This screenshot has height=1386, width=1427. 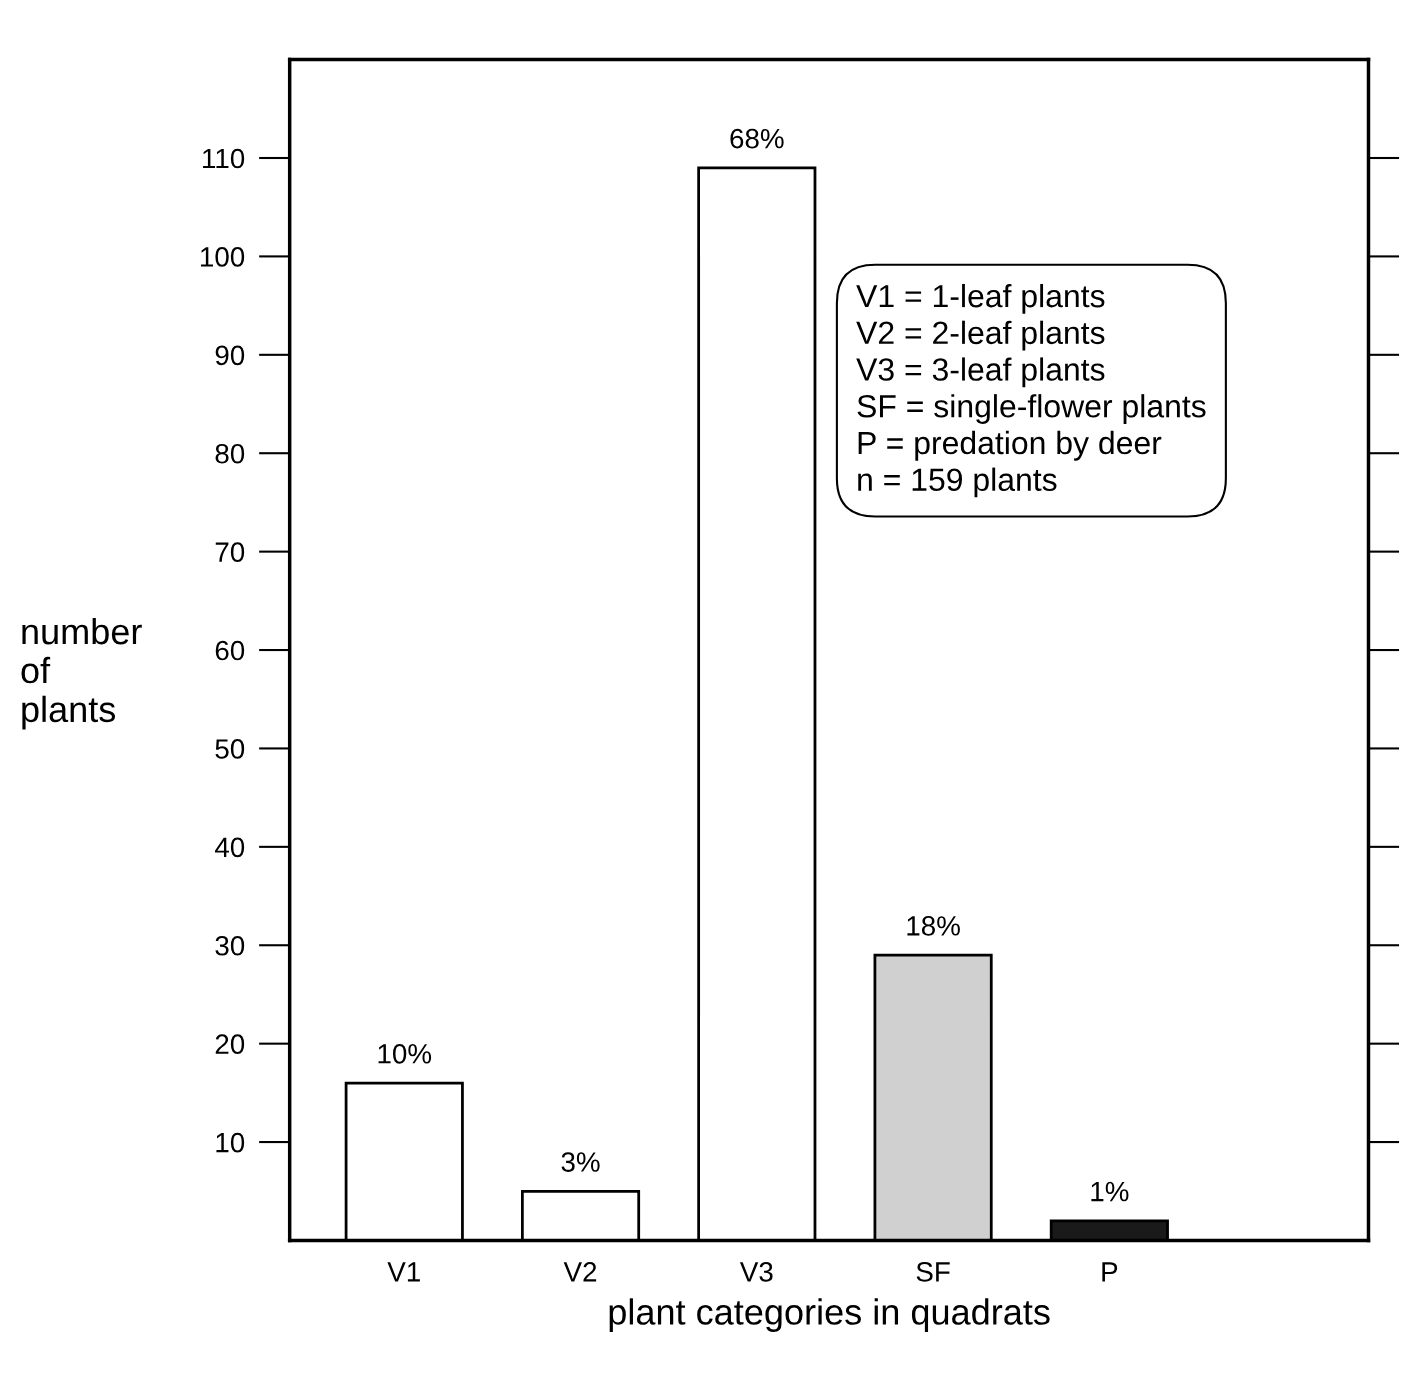 I want to click on x-tick-label: V3, so click(x=756, y=1272).